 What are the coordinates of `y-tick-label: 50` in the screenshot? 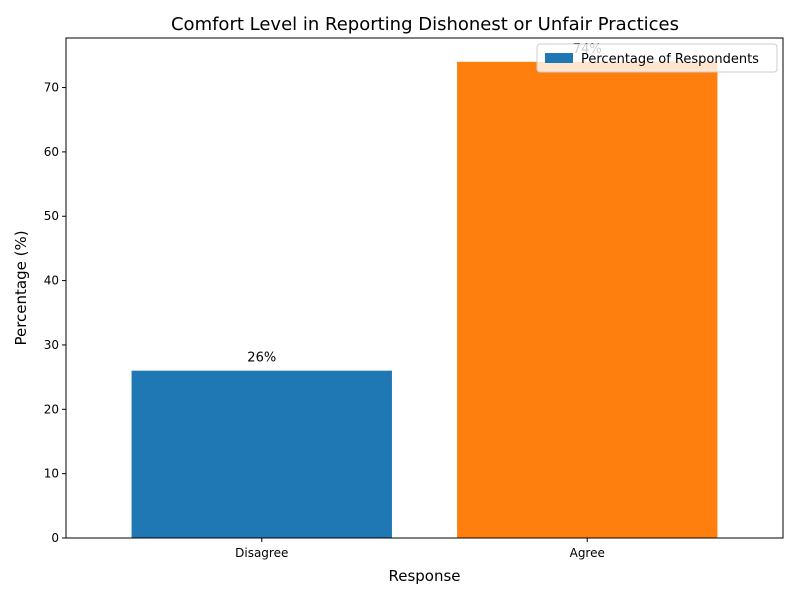 It's located at (51, 216).